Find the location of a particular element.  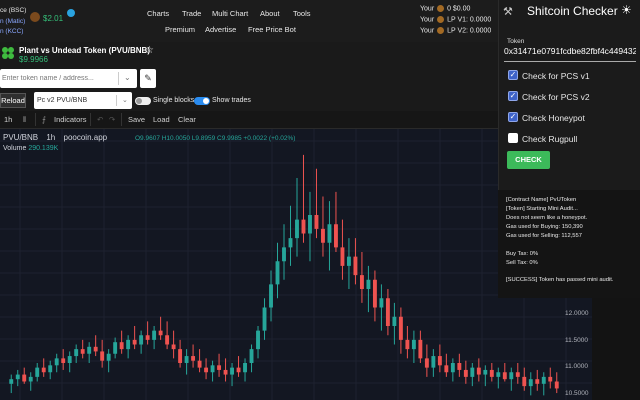

pair-select: Pc v2 PVU/BNB ⌄ is located at coordinates (83, 100).